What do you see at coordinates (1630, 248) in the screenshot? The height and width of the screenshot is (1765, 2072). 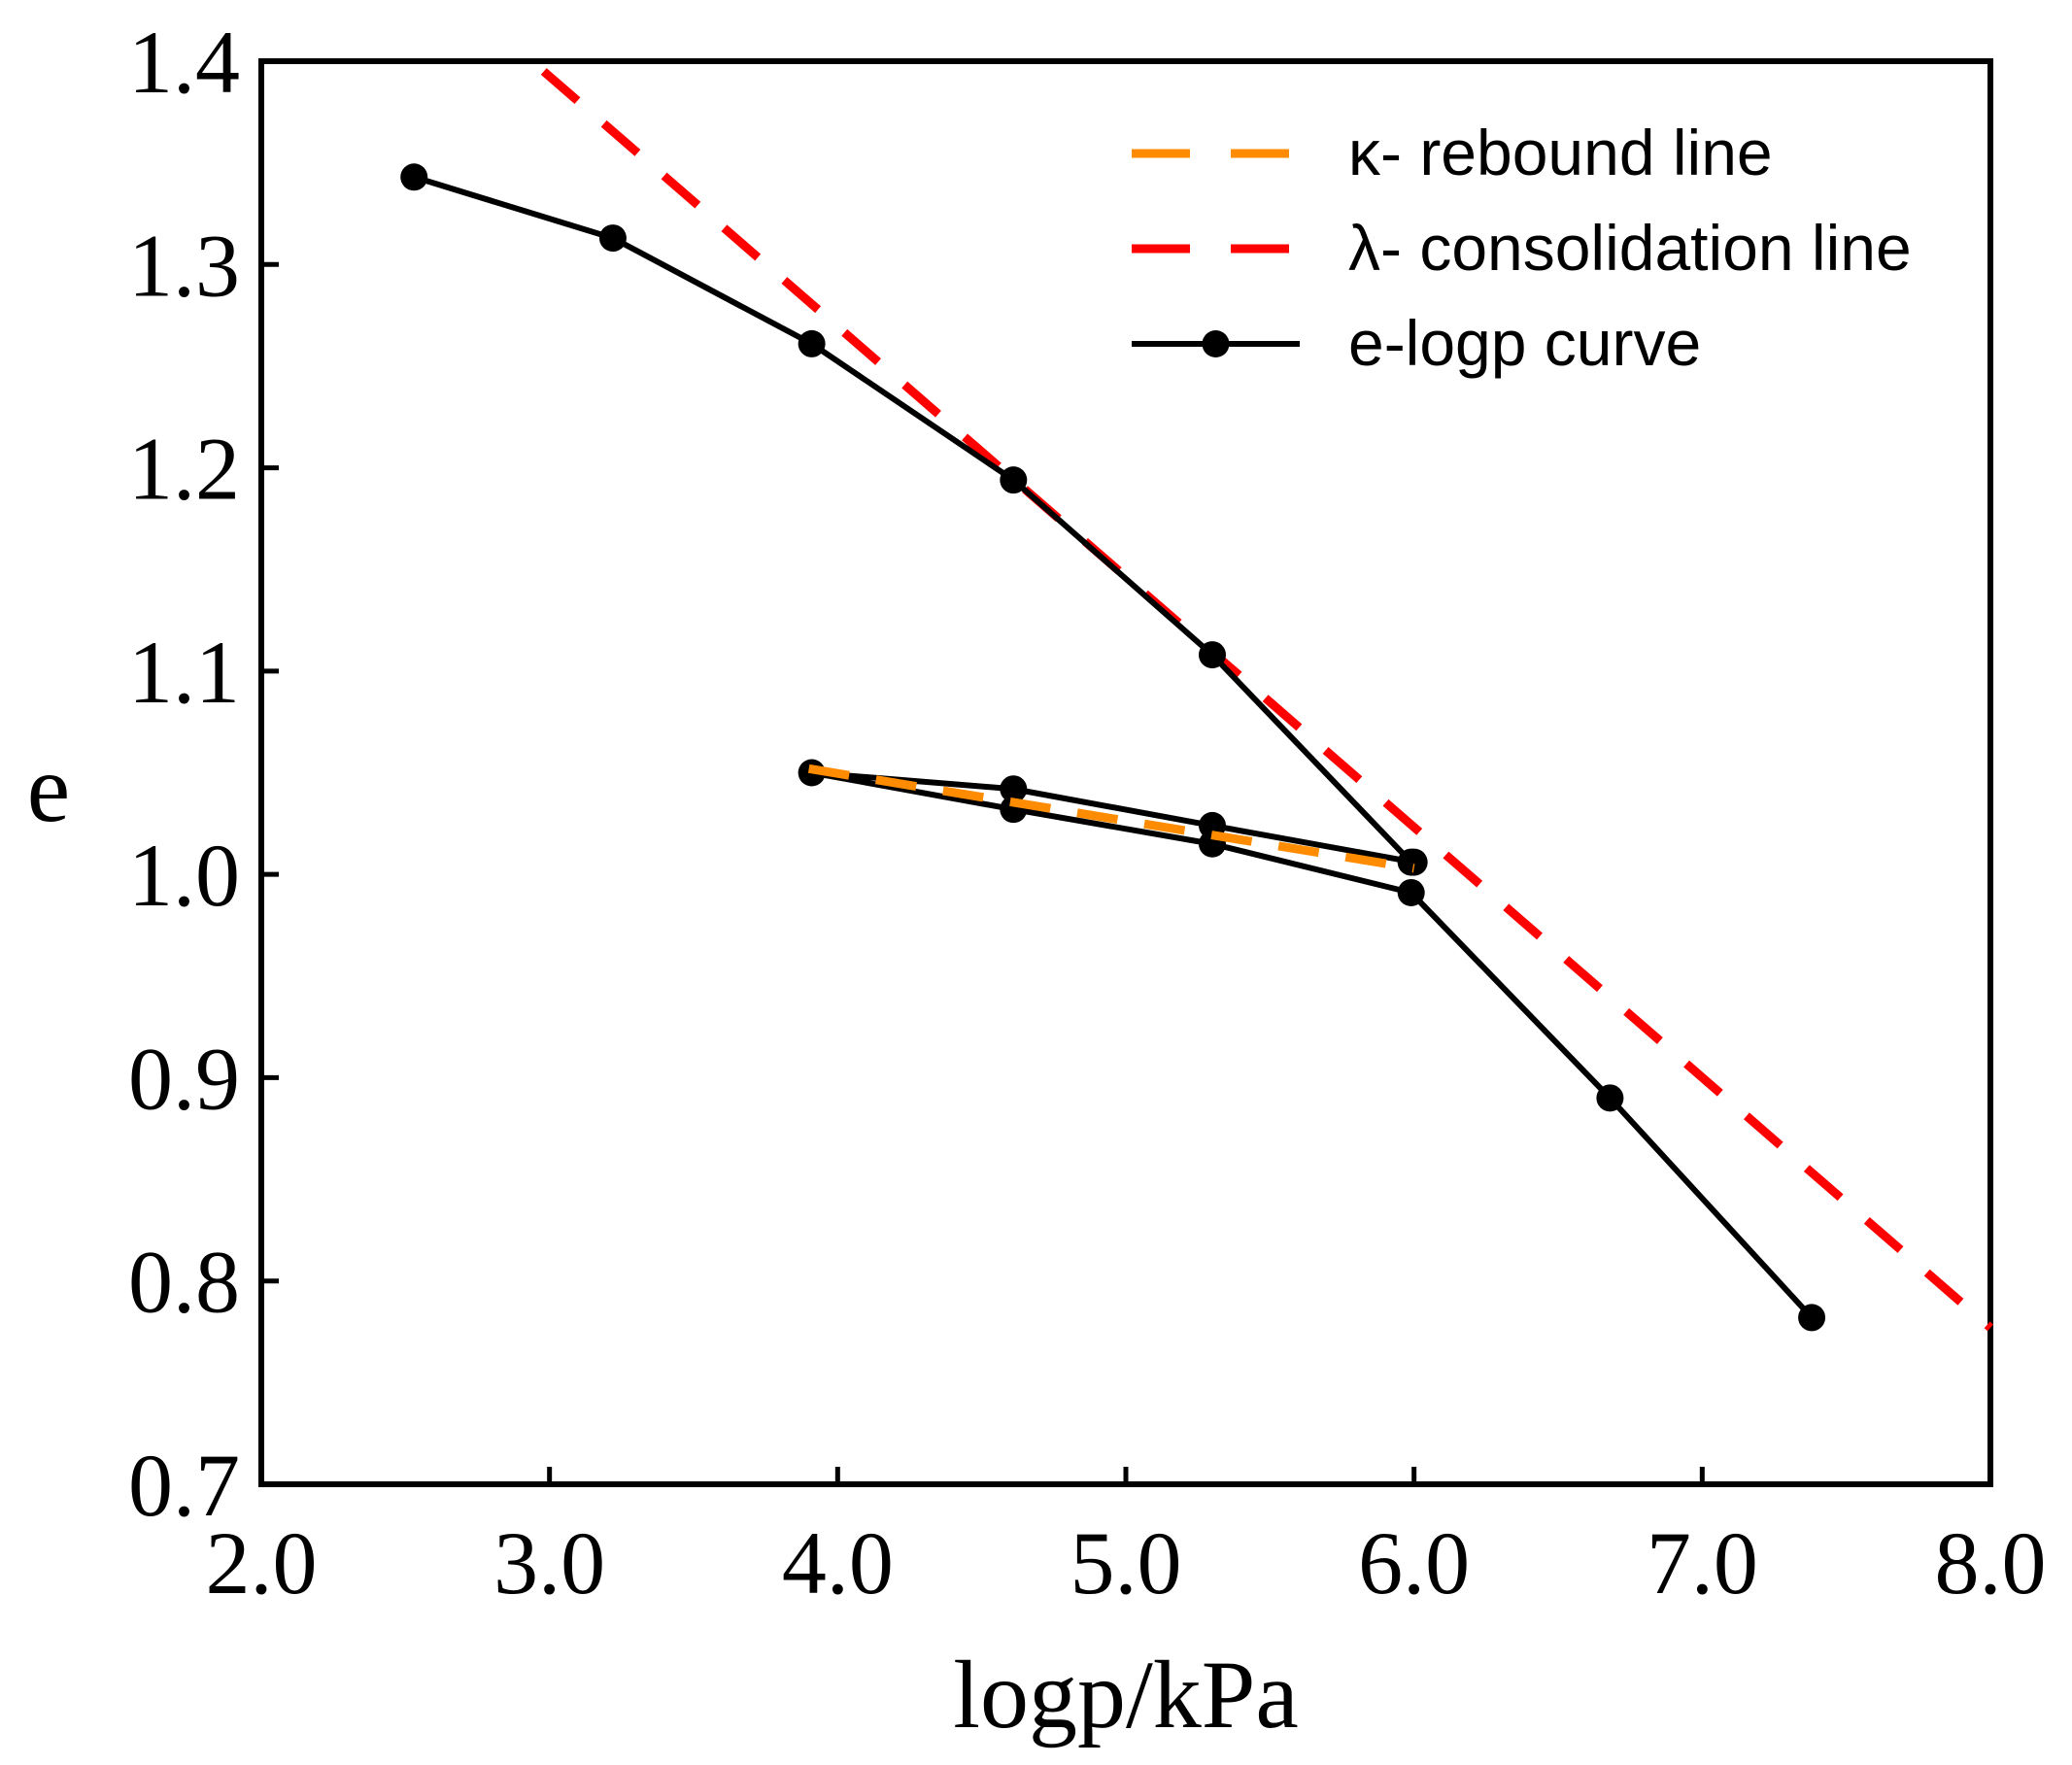 I see `legend-label-1: λ- consolidation line` at bounding box center [1630, 248].